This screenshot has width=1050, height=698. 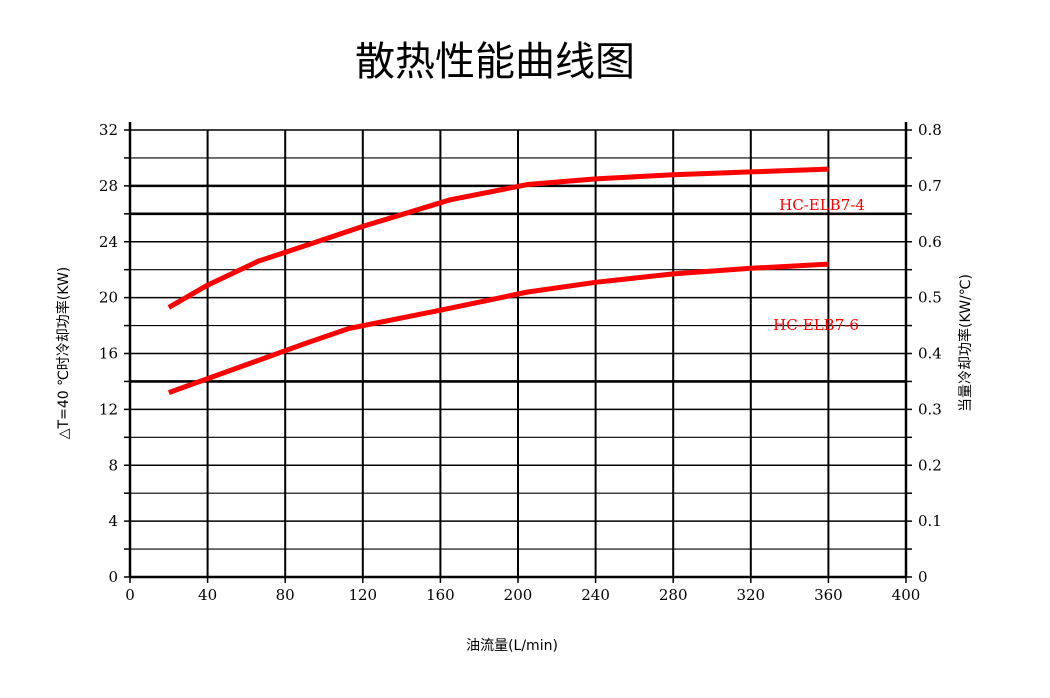 What do you see at coordinates (673, 595) in the screenshot?
I see `x-tick-label: 280` at bounding box center [673, 595].